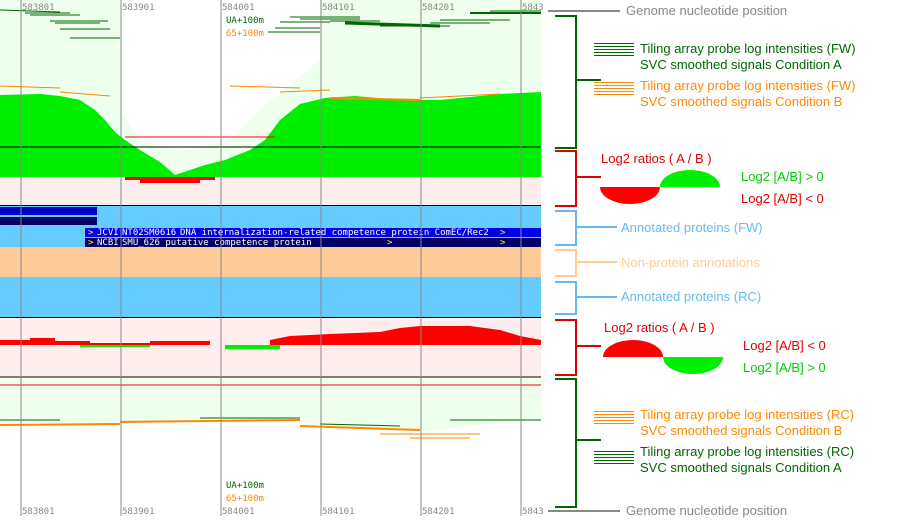 This screenshot has width=900, height=532. Describe the element at coordinates (747, 451) in the screenshot. I see `rc-a-line1: Tiling array probe log intensities (RC)` at that location.